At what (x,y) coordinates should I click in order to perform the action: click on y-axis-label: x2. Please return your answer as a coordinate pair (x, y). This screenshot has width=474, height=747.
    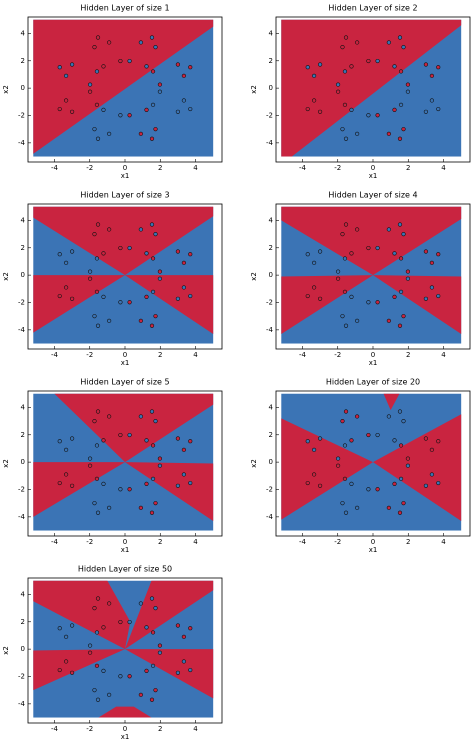
    Looking at the image, I should click on (254, 276).